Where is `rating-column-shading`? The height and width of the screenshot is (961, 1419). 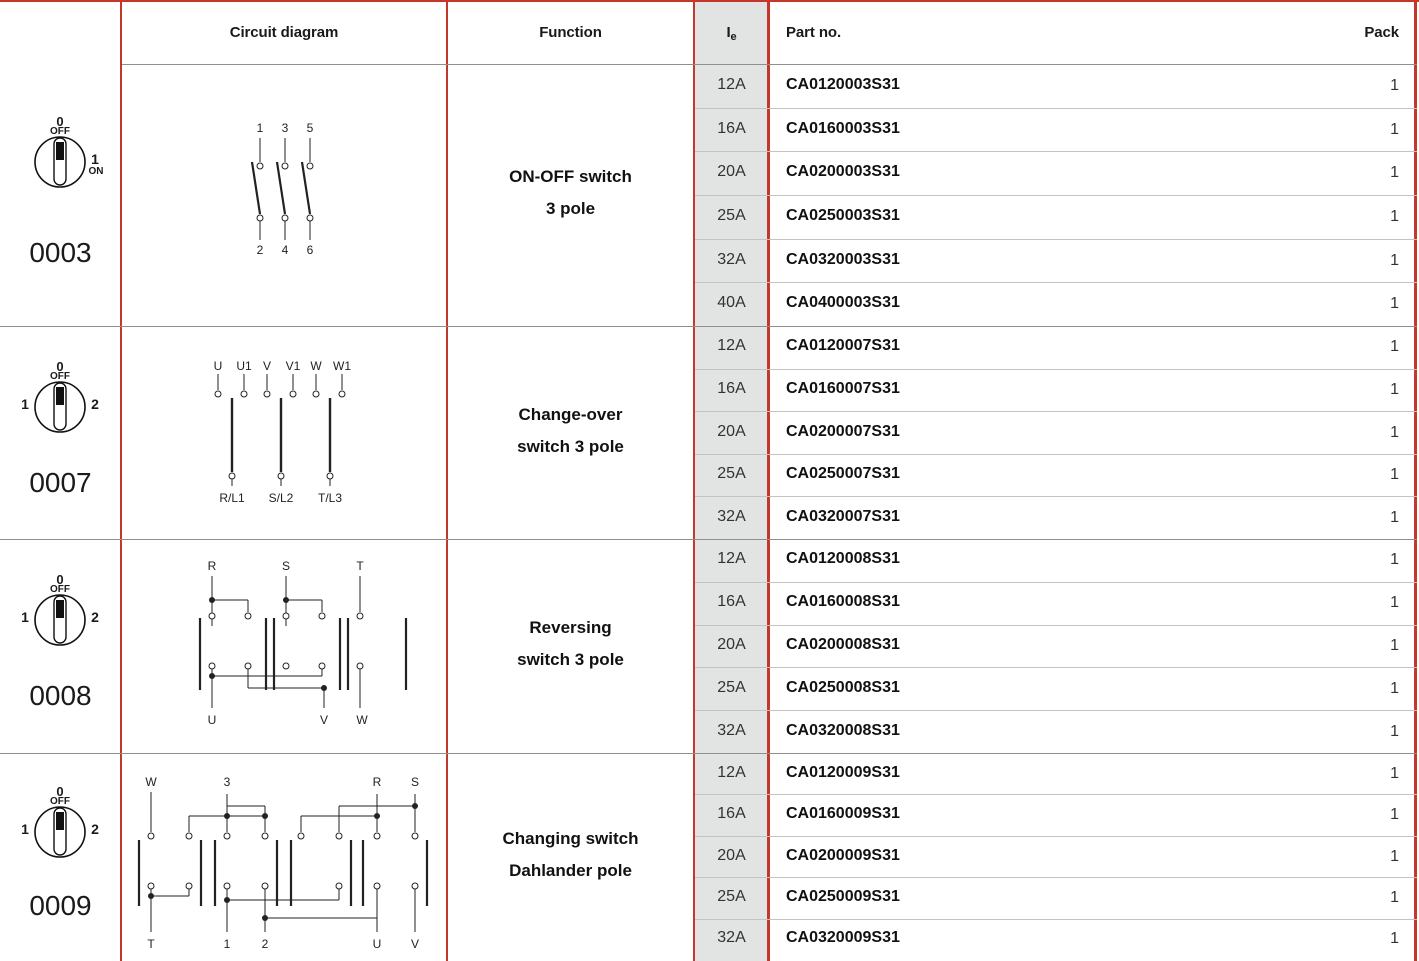 rating-column-shading is located at coordinates (731, 481).